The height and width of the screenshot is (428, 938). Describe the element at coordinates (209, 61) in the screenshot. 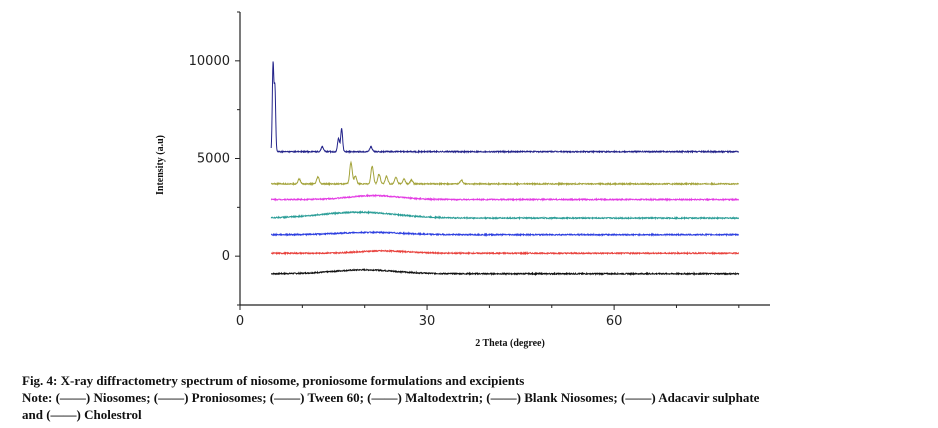

I see `y-tick-label: 10000` at that location.